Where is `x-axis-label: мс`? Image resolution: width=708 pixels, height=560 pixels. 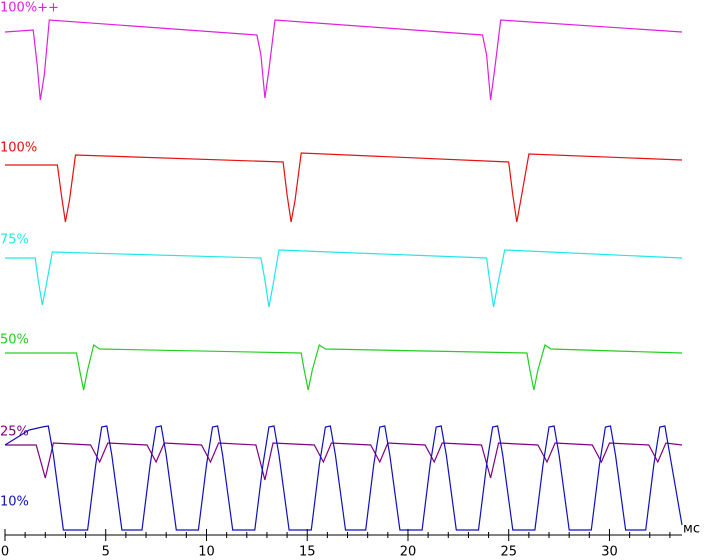 x-axis-label: мс is located at coordinates (691, 529).